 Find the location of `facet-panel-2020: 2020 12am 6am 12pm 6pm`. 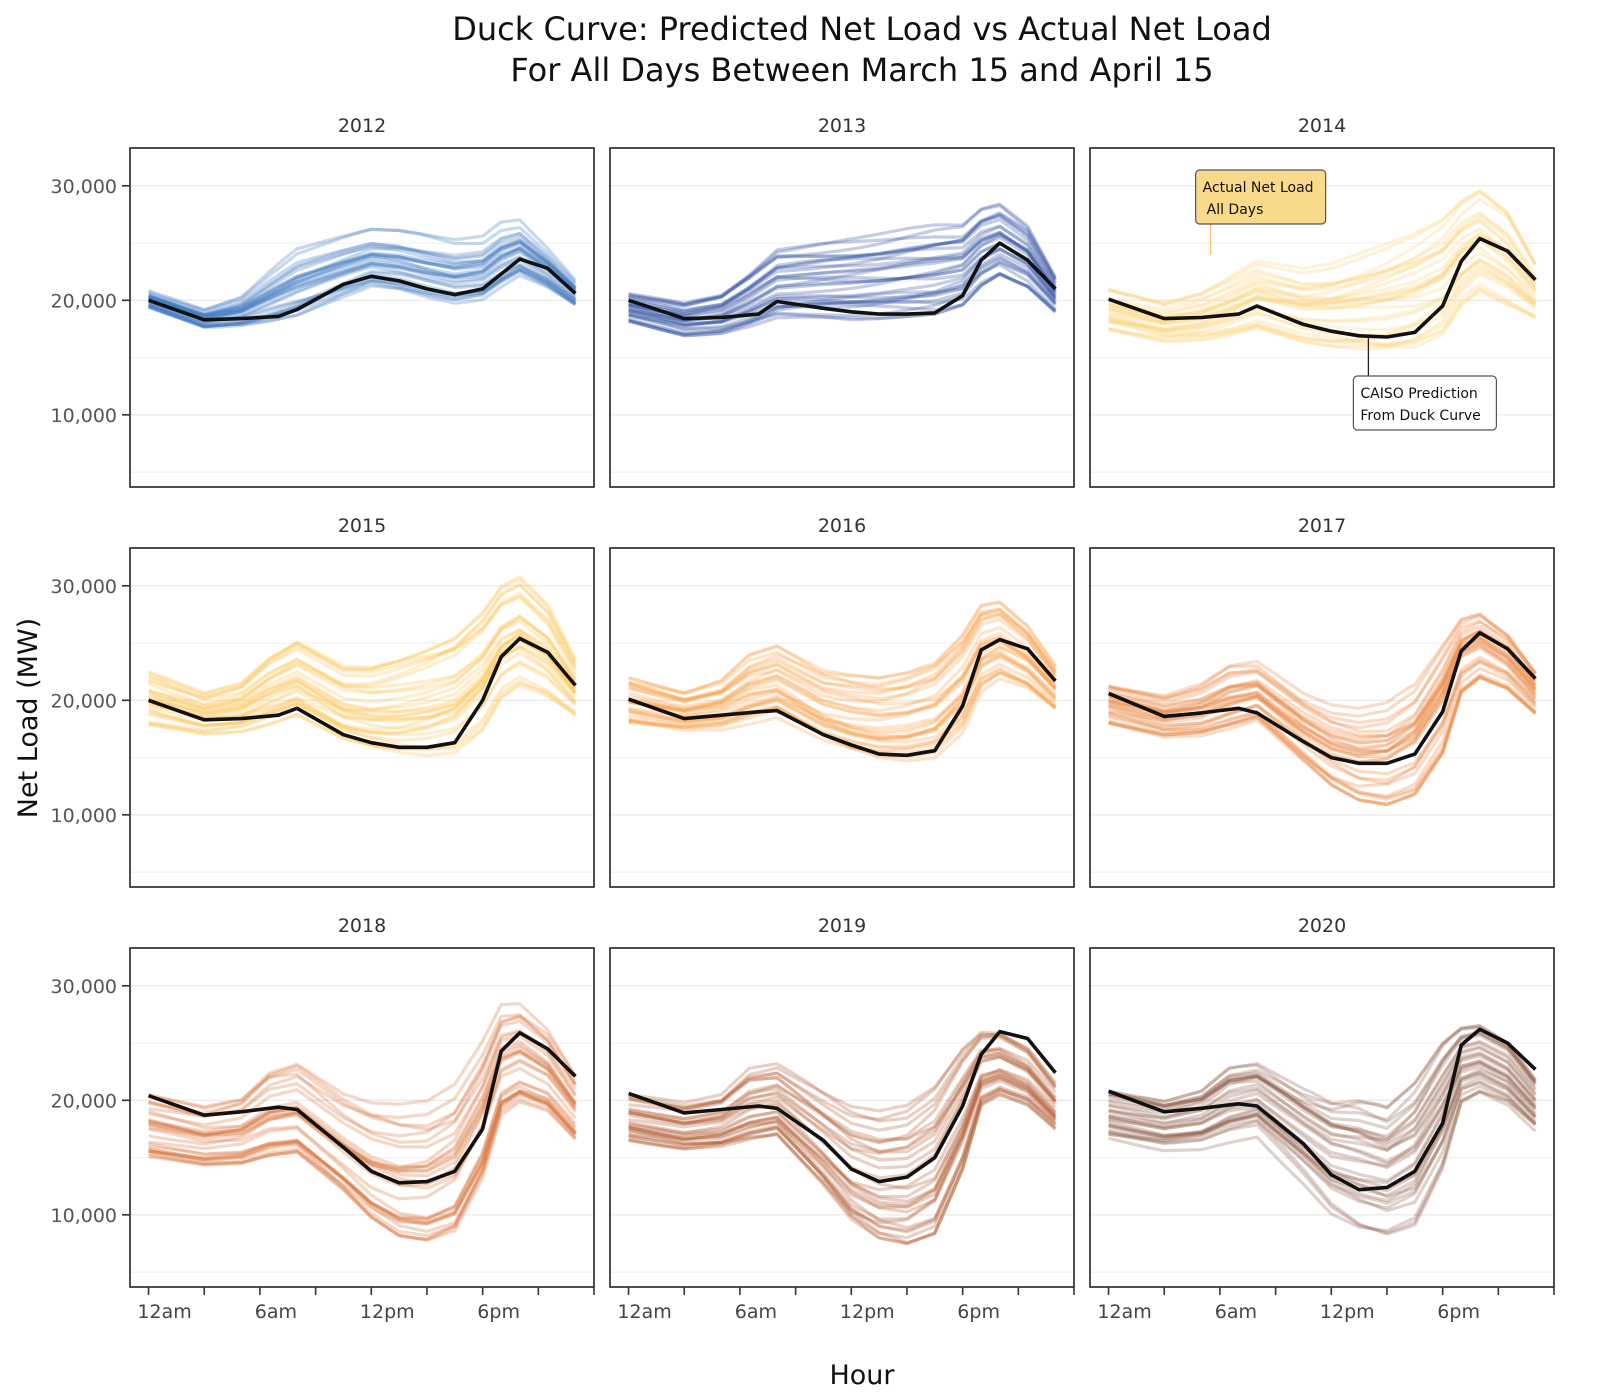

facet-panel-2020: 2020 12am 6am 12pm 6pm is located at coordinates (1322, 1119).